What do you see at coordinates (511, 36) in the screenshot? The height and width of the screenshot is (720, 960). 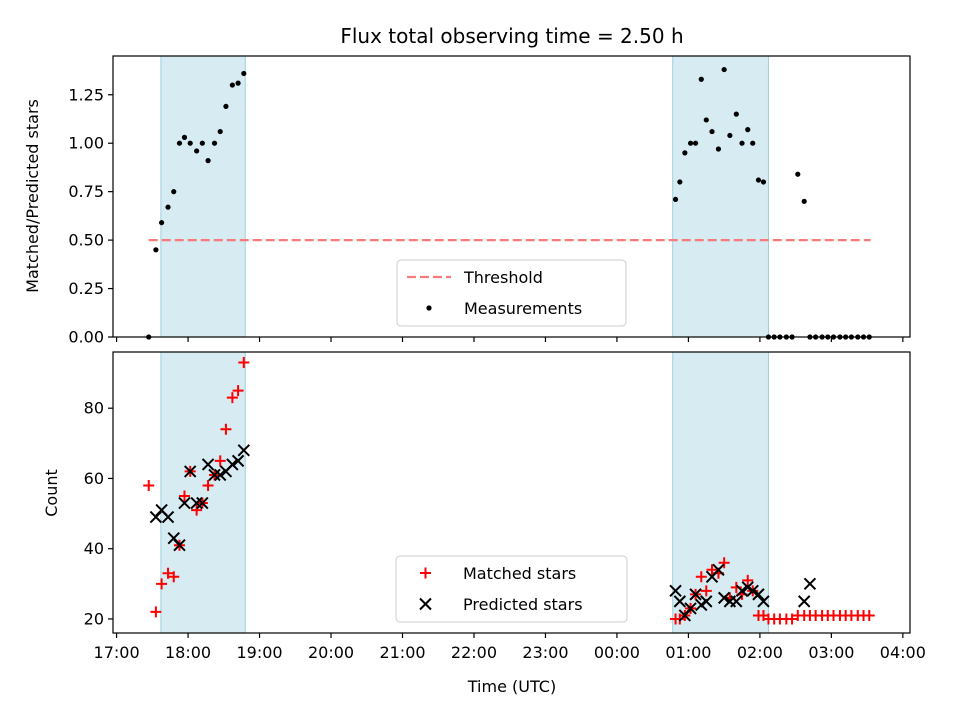 I see `chart-title: Flux total observing time = 2.50 h` at bounding box center [511, 36].